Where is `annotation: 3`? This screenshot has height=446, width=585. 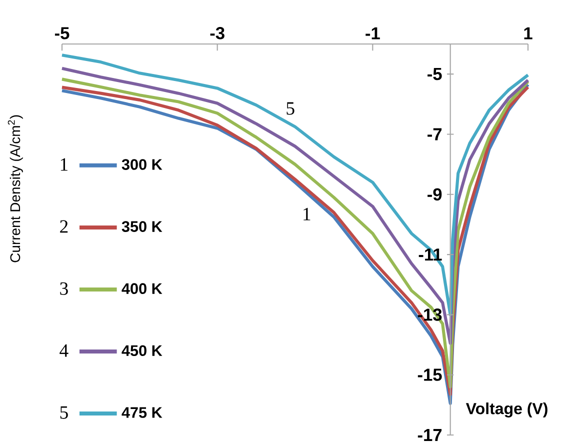 annotation: 3 is located at coordinates (64, 288).